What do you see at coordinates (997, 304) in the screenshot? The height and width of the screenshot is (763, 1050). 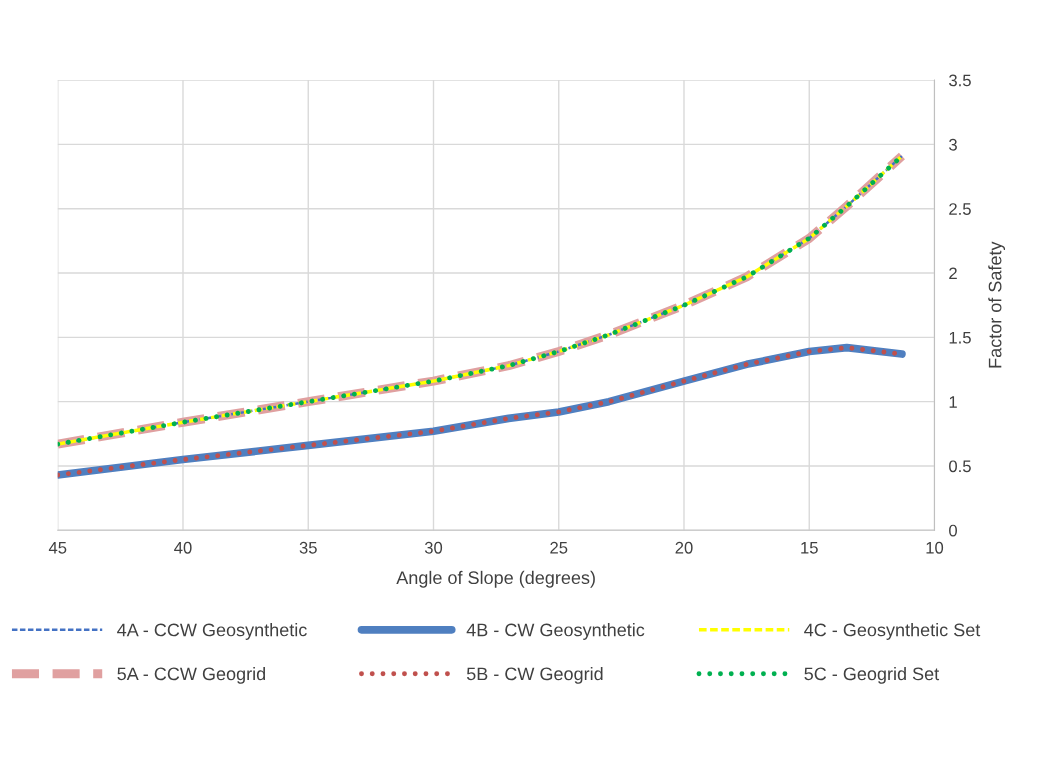 I see `y-axis-title: Factor of Safety` at bounding box center [997, 304].